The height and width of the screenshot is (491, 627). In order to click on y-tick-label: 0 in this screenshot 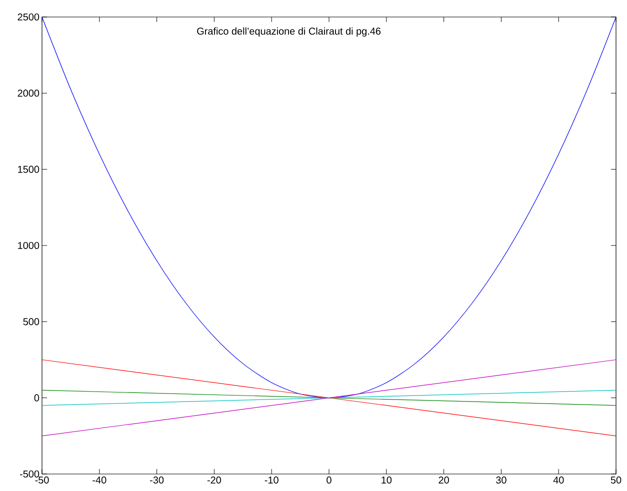, I will do `click(37, 398)`.